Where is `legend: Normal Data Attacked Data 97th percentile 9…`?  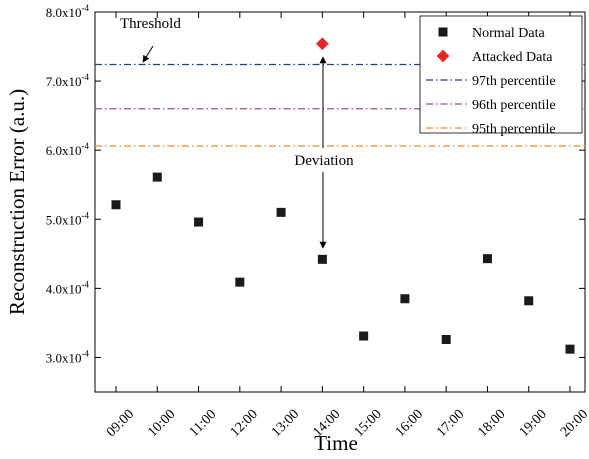 legend: Normal Data Attacked Data 97th percentile 9… is located at coordinates (501, 76).